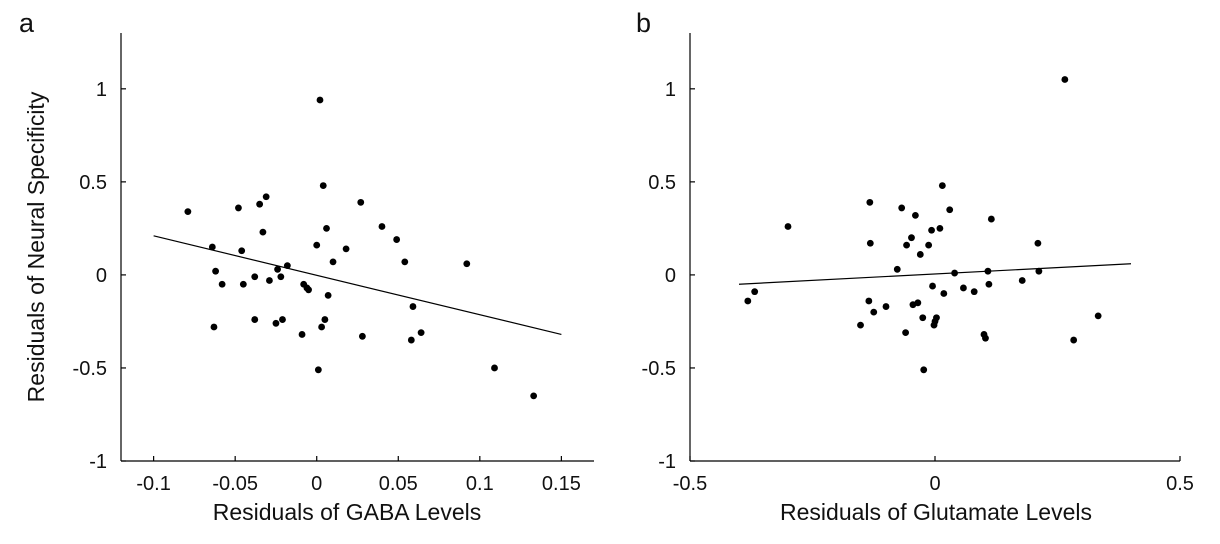 This screenshot has width=1220, height=544. What do you see at coordinates (670, 276) in the screenshot?
I see `panel-b-ytick-label: 0` at bounding box center [670, 276].